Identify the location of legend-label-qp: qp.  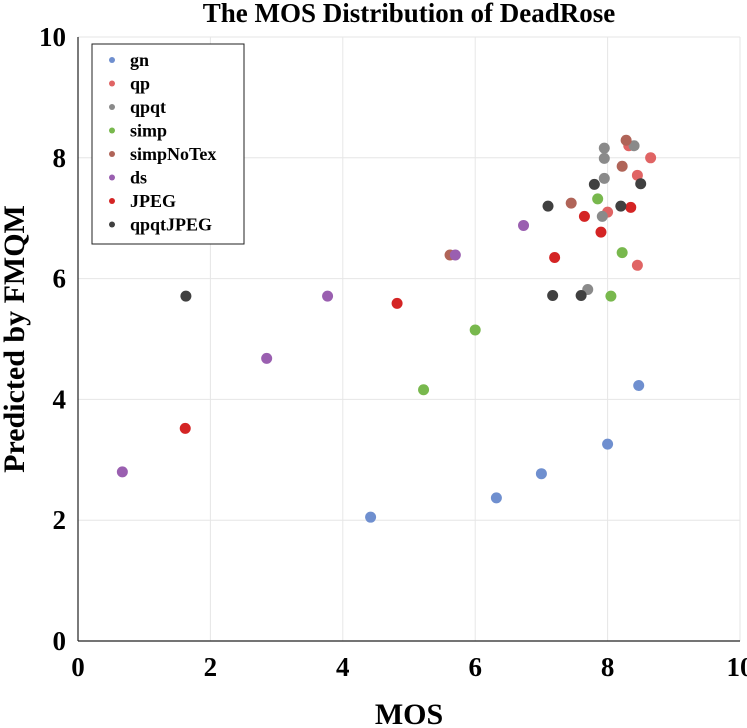
(140, 84).